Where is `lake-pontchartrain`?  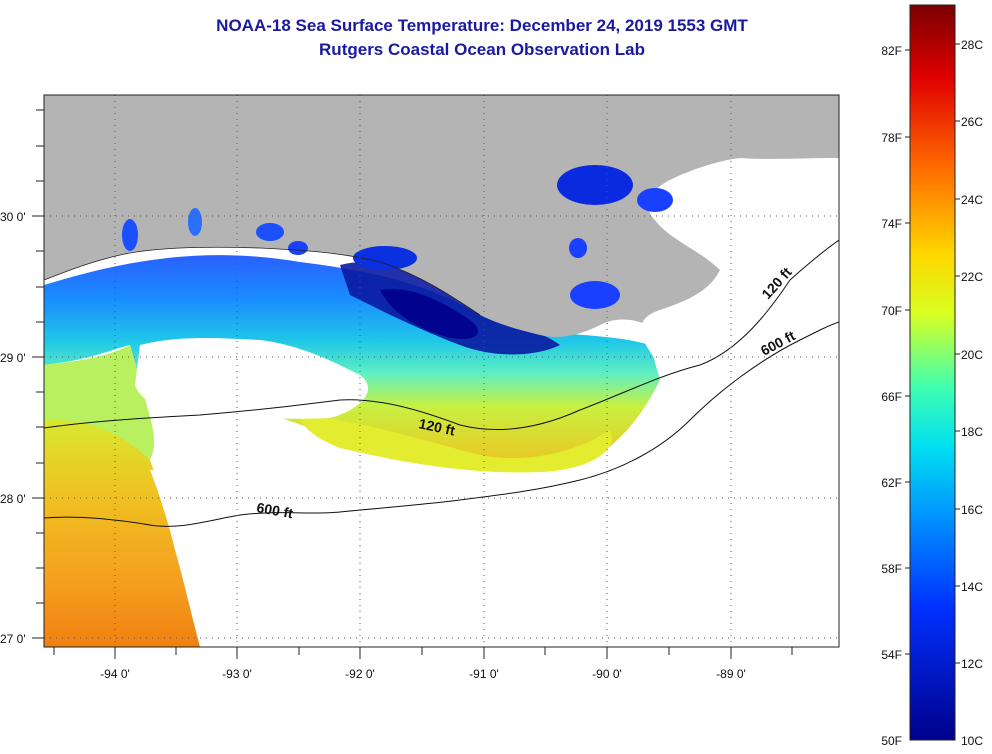 lake-pontchartrain is located at coordinates (595, 185).